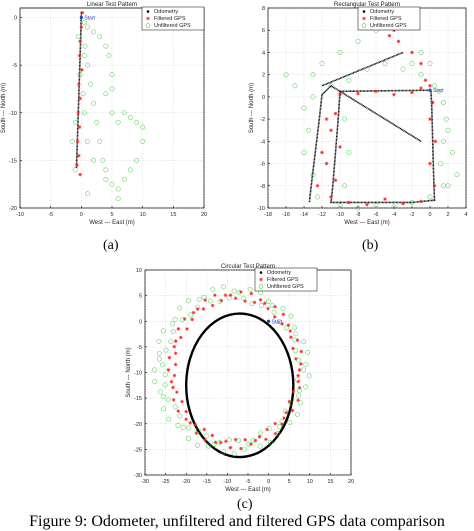 This screenshot has height=531, width=474. Describe the element at coordinates (263, 53) in the screenshot. I see `y-tick-label: 4` at that location.